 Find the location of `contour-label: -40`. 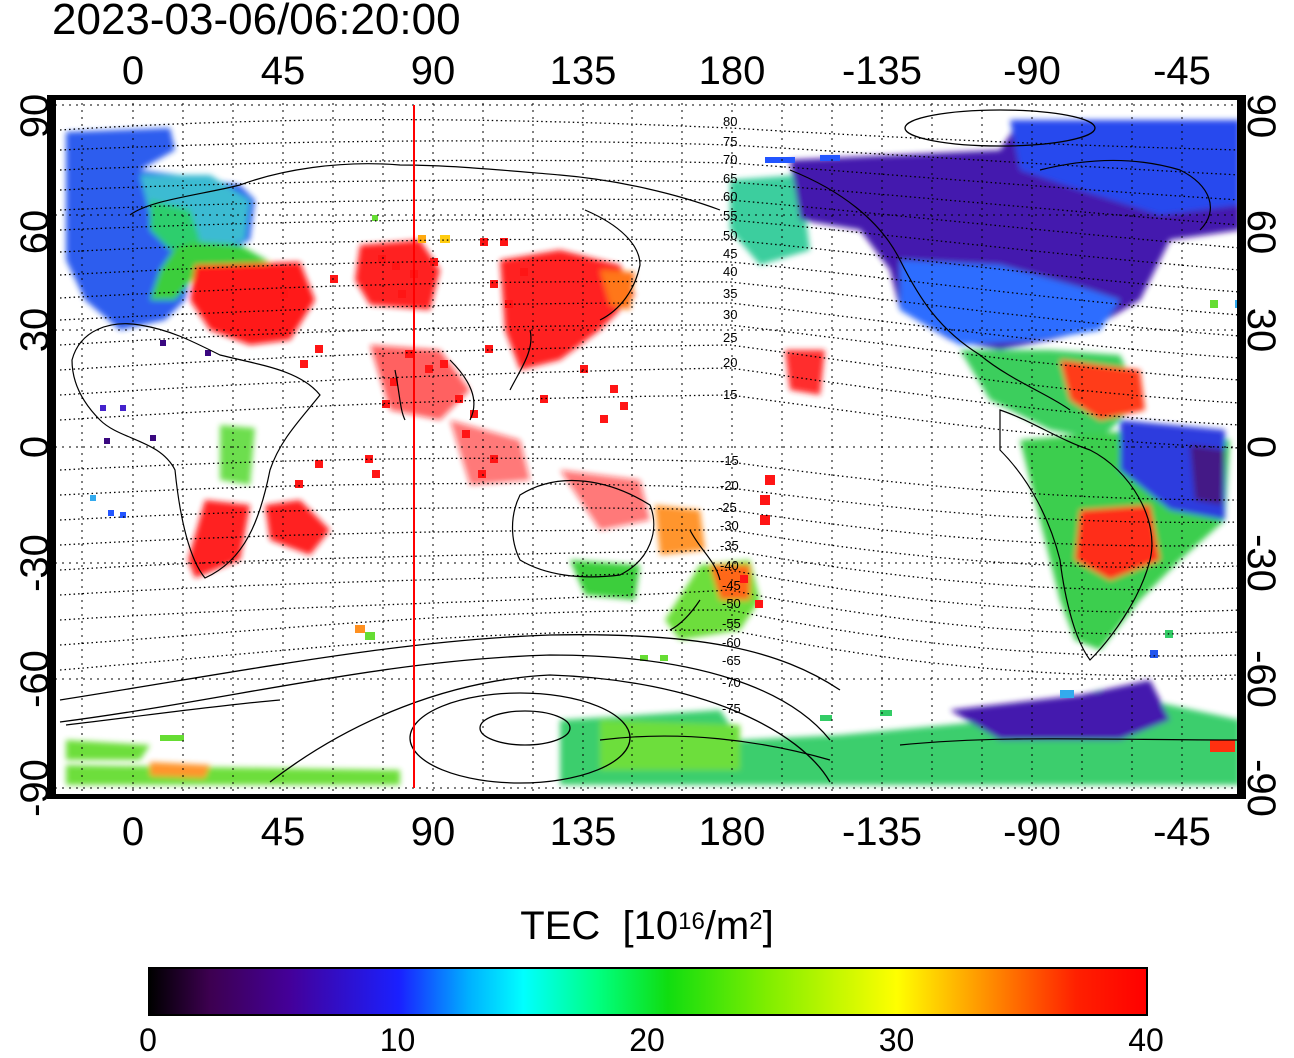

contour-label: -40 is located at coordinates (729, 565).